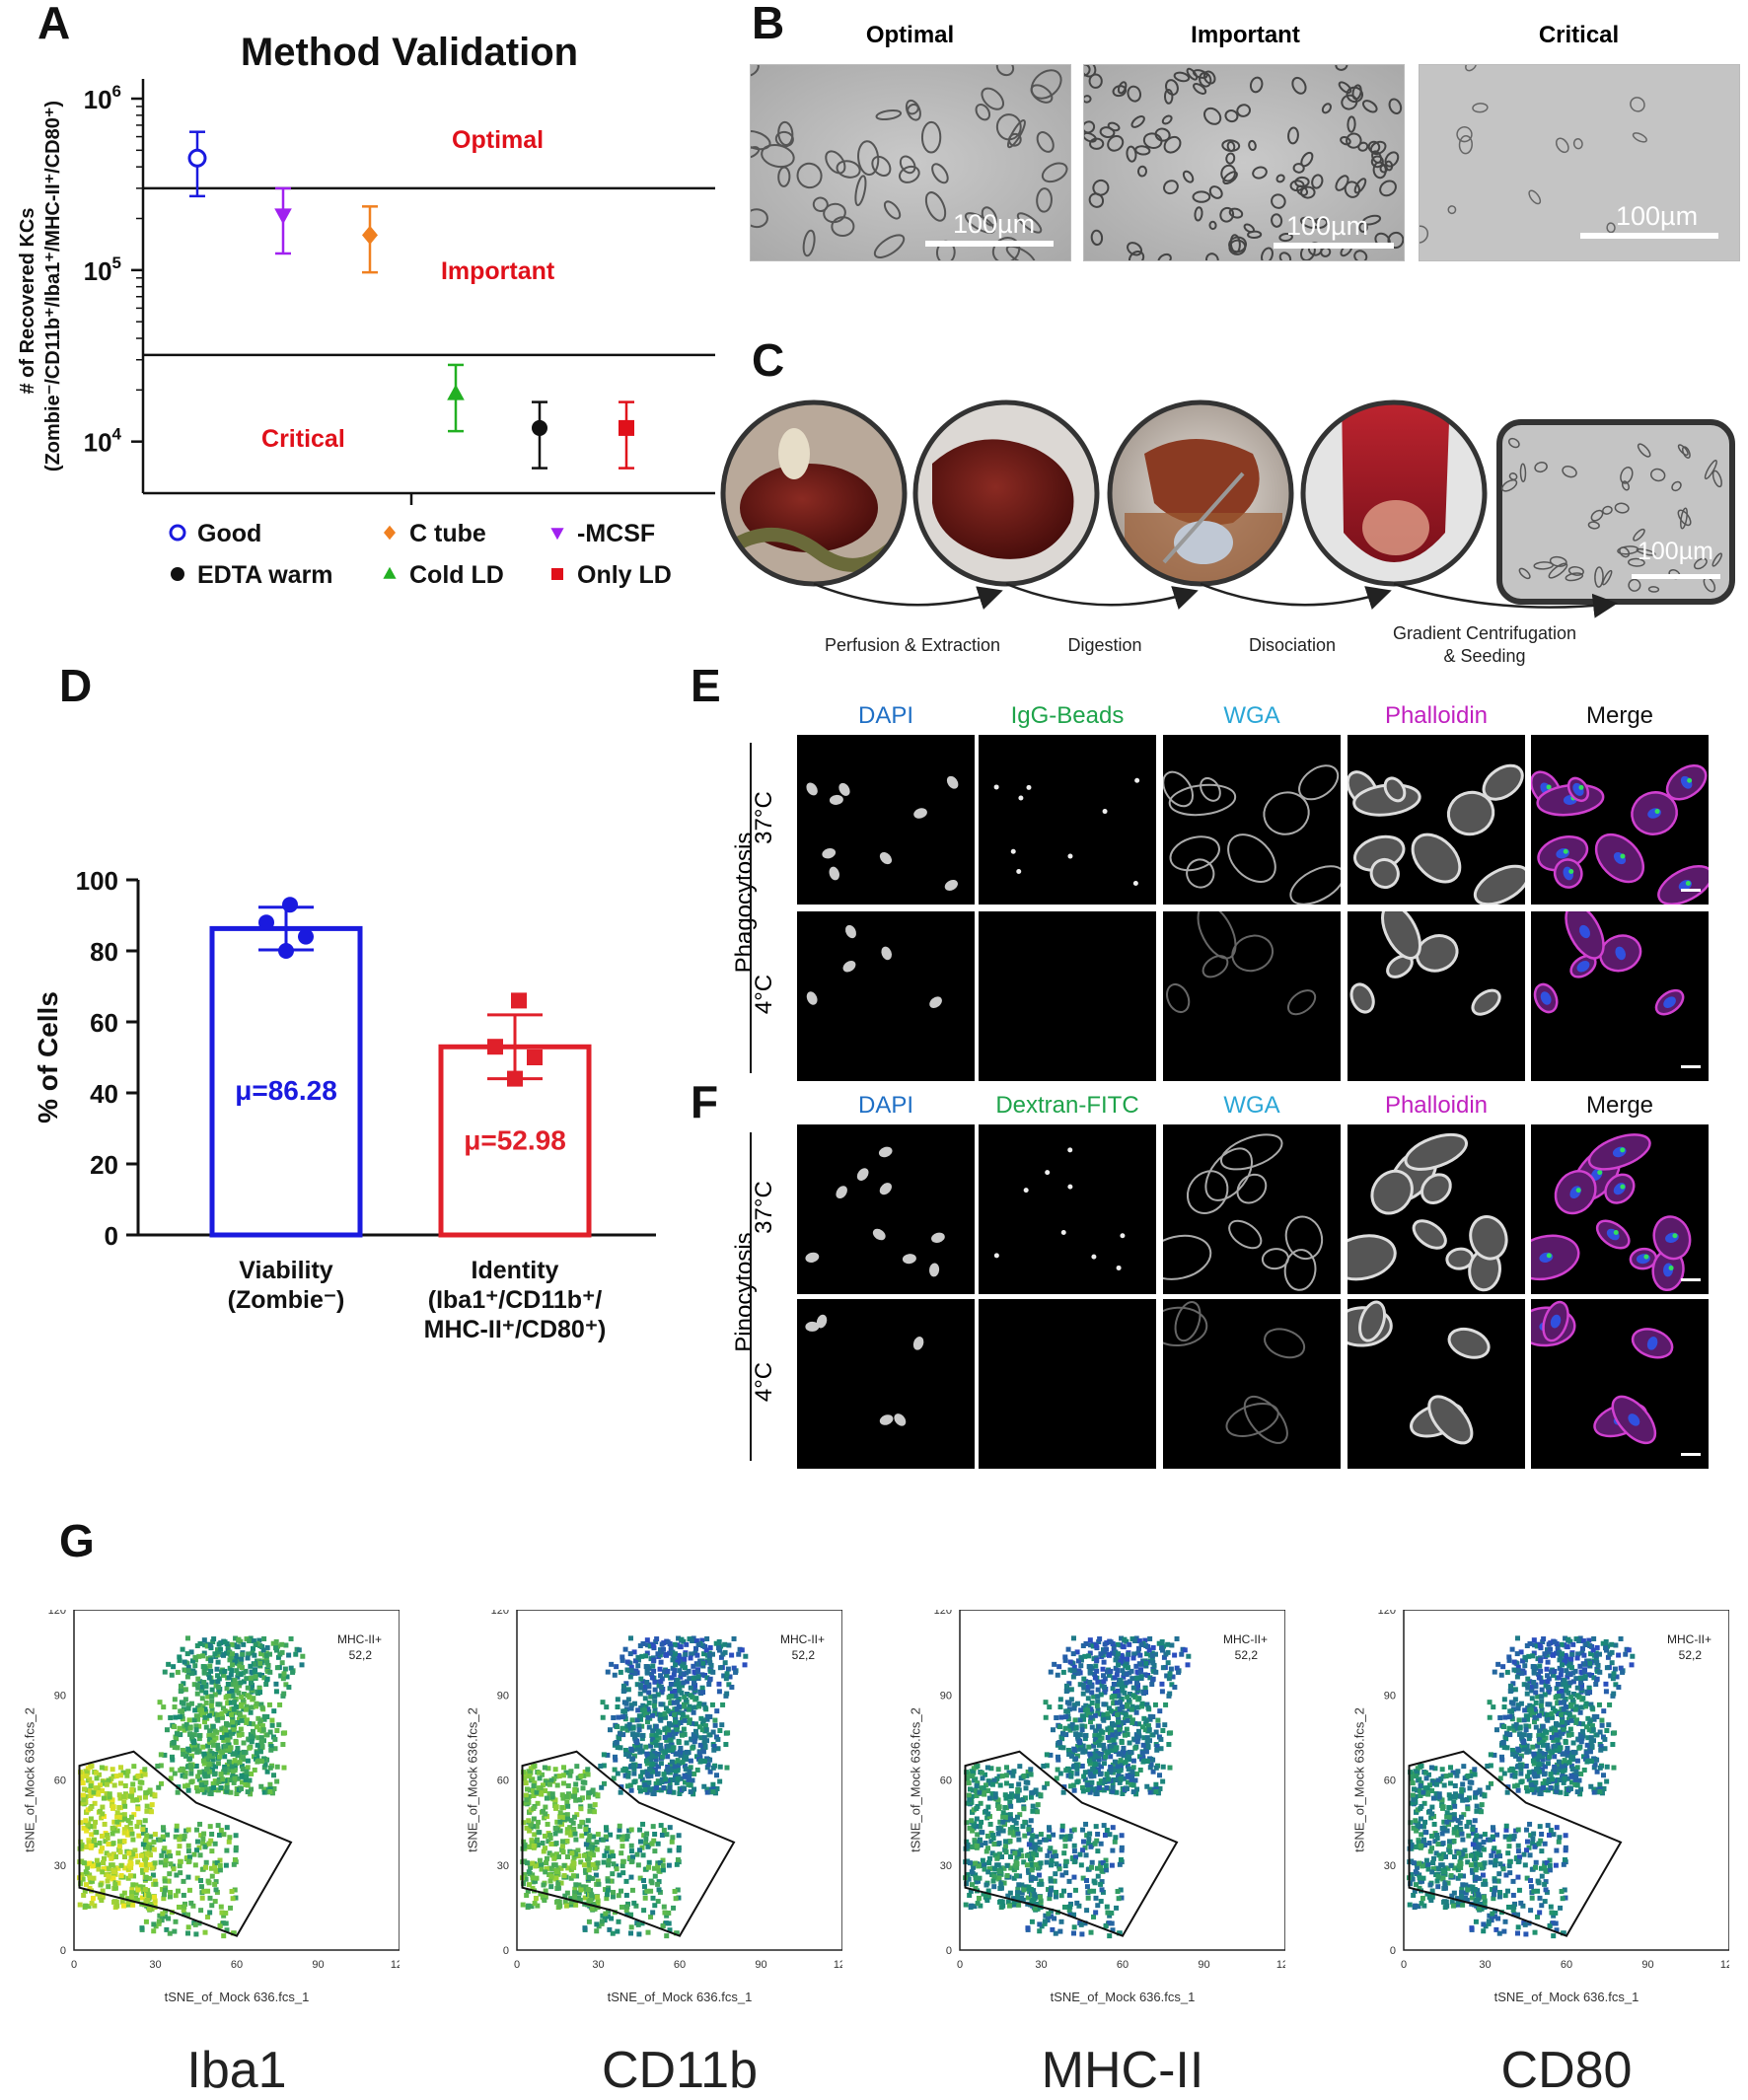 The height and width of the screenshot is (2100, 1748). What do you see at coordinates (456, 398) in the screenshot?
I see `data-point-cold-ld` at bounding box center [456, 398].